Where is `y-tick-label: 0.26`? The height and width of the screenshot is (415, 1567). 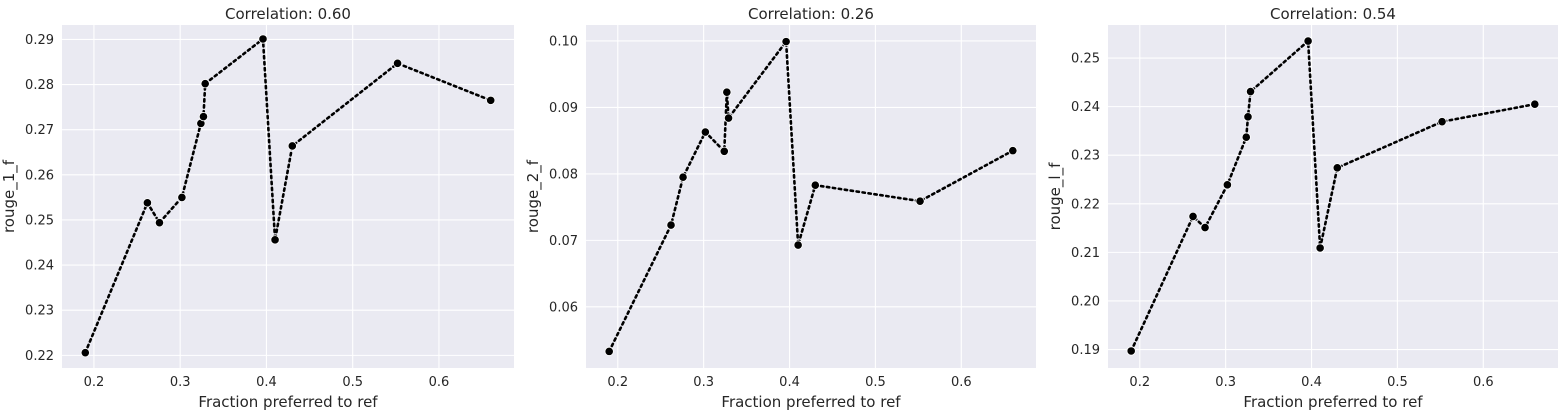
y-tick-label: 0.26 is located at coordinates (39, 175).